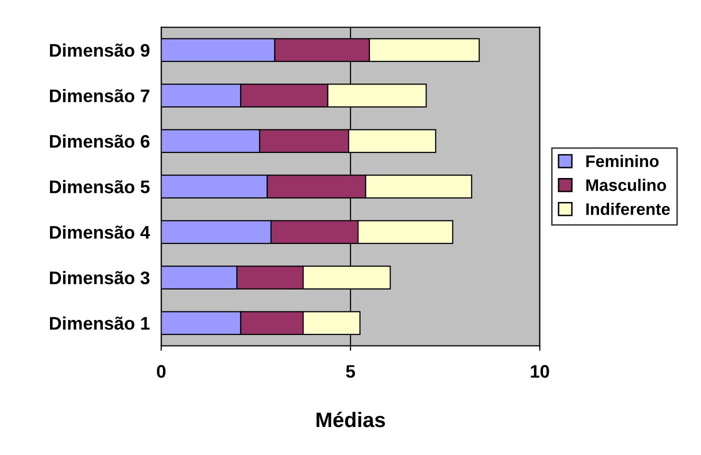  Describe the element at coordinates (161, 371) in the screenshot. I see `x-tick-label: 0` at that location.